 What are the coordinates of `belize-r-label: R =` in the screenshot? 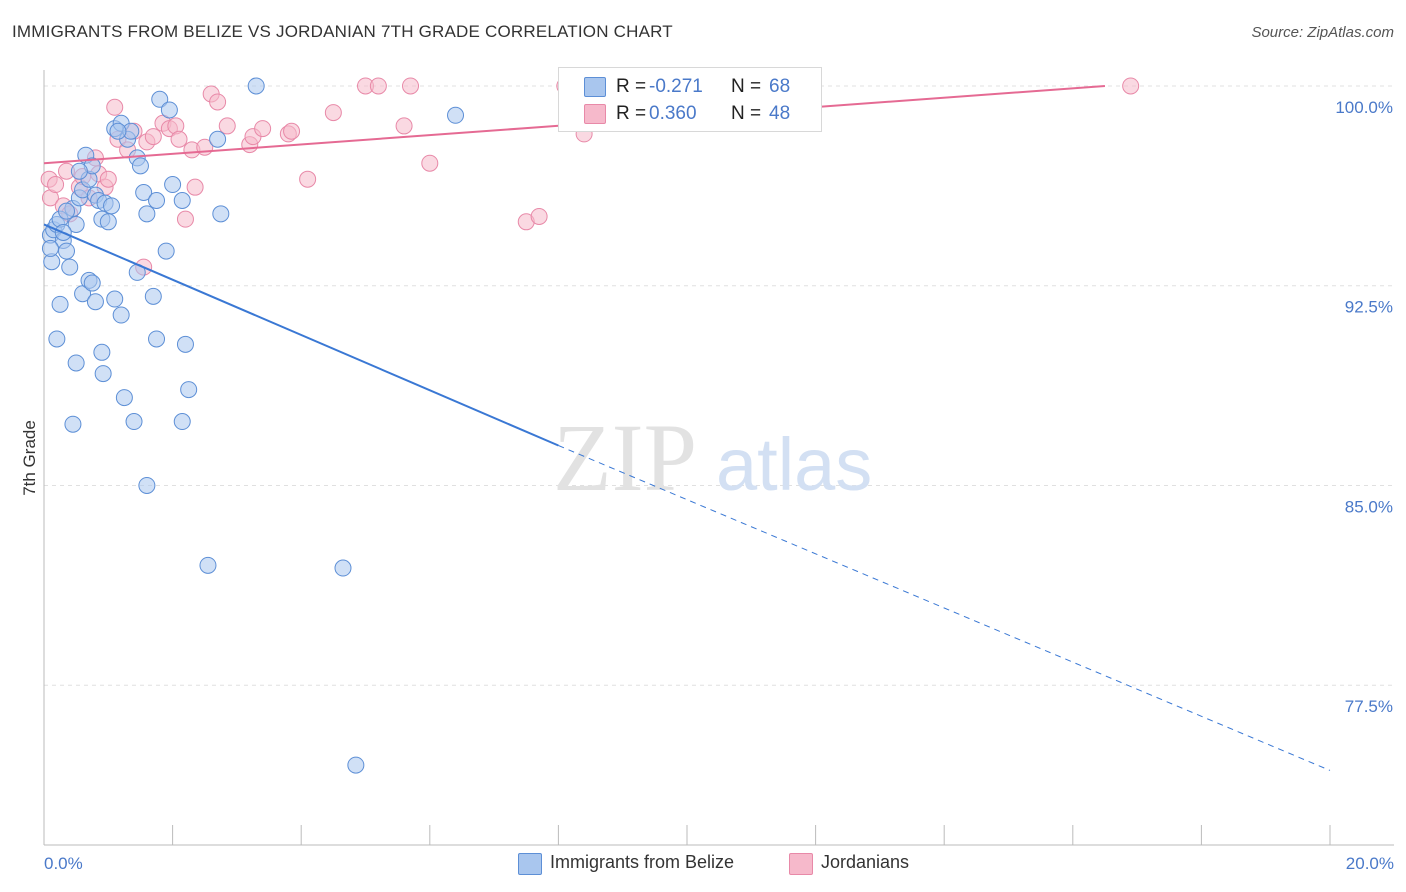 It's located at (631, 86).